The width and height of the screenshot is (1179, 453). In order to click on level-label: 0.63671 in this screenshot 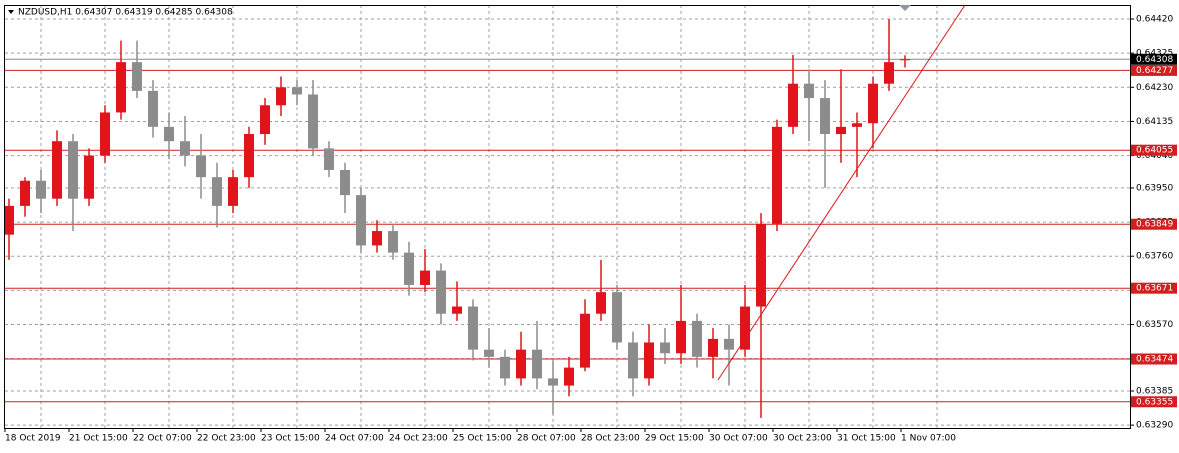, I will do `click(1154, 289)`.